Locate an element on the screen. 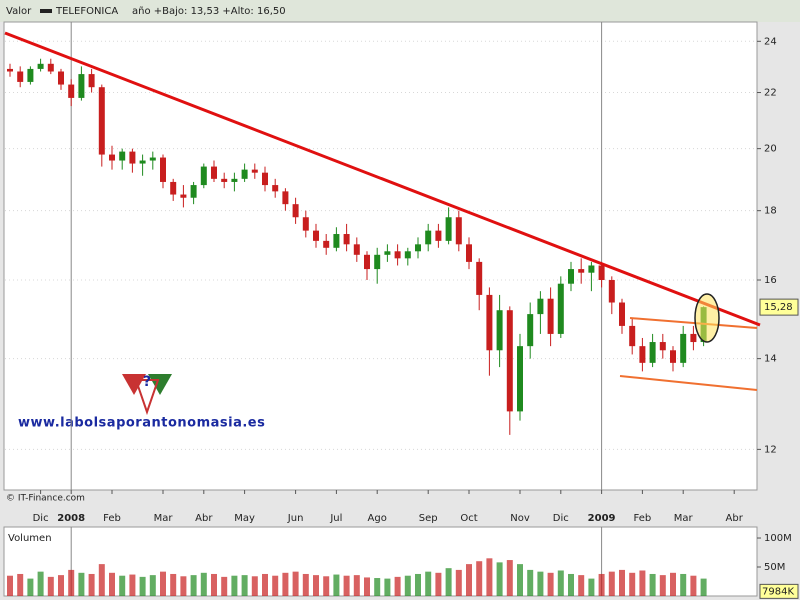 This screenshot has width=800, height=600. last-volume-label: 7984K is located at coordinates (778, 591).